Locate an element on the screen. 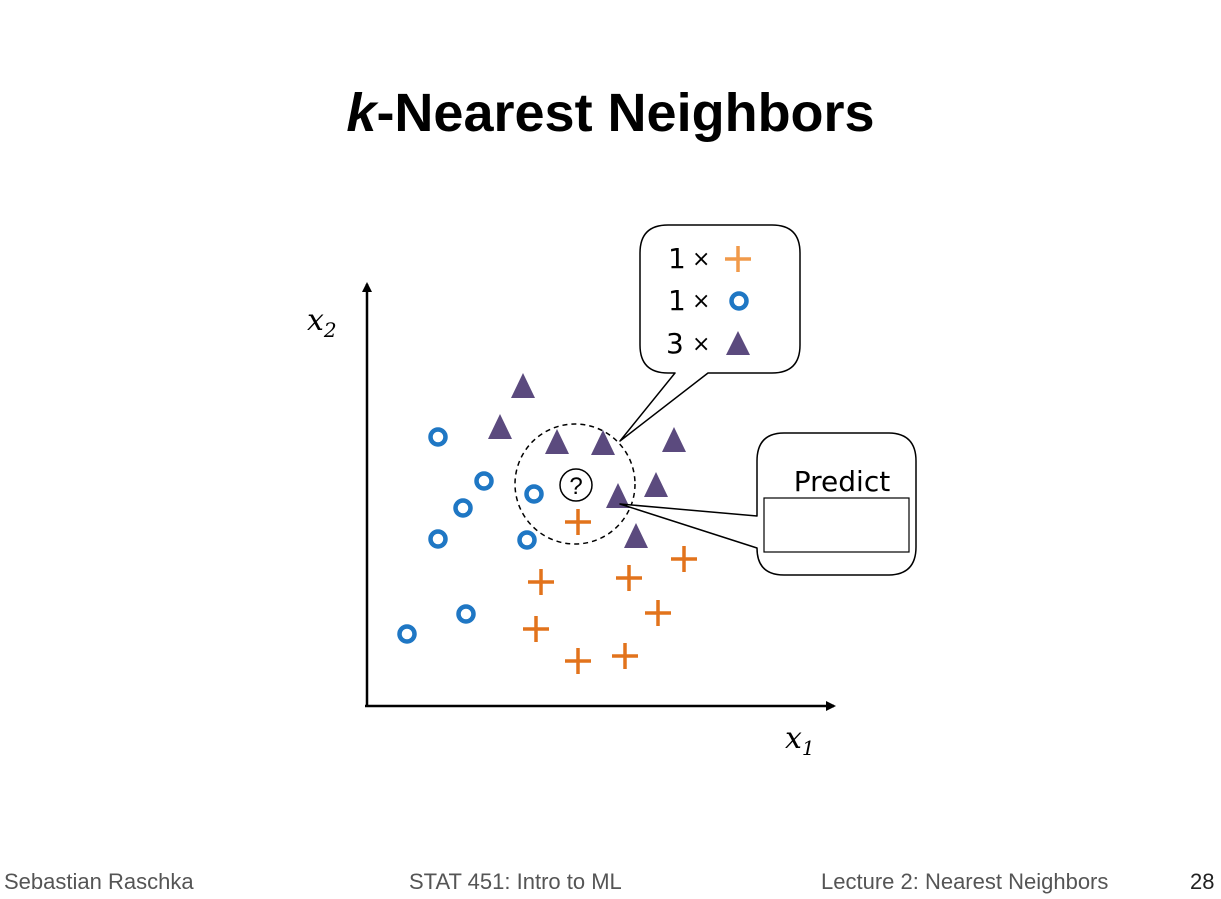  slide-title: k-Nearest Neighbors is located at coordinates (610, 113).